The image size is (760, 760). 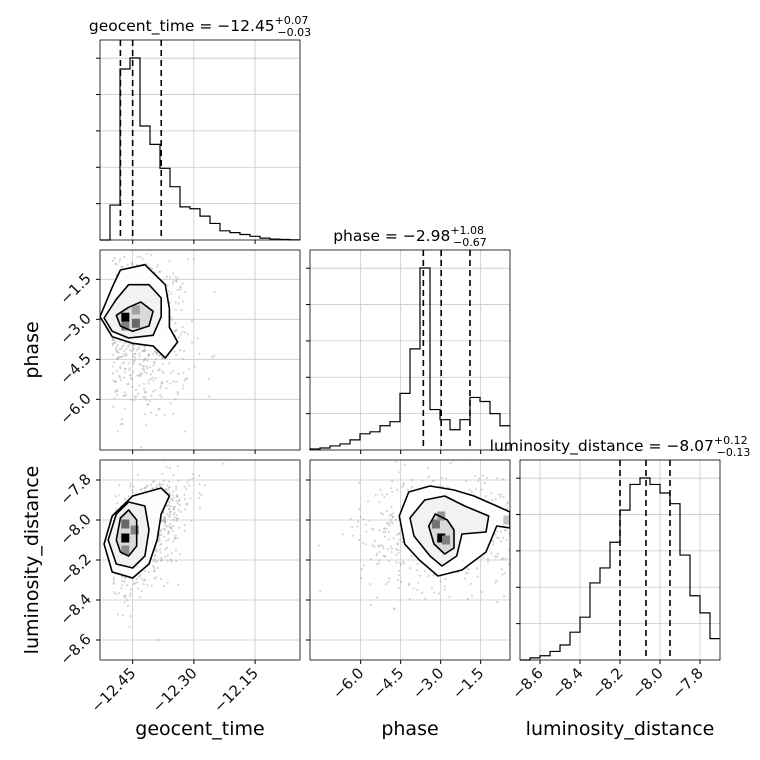 What do you see at coordinates (446, 540) in the screenshot?
I see `density-cell` at bounding box center [446, 540].